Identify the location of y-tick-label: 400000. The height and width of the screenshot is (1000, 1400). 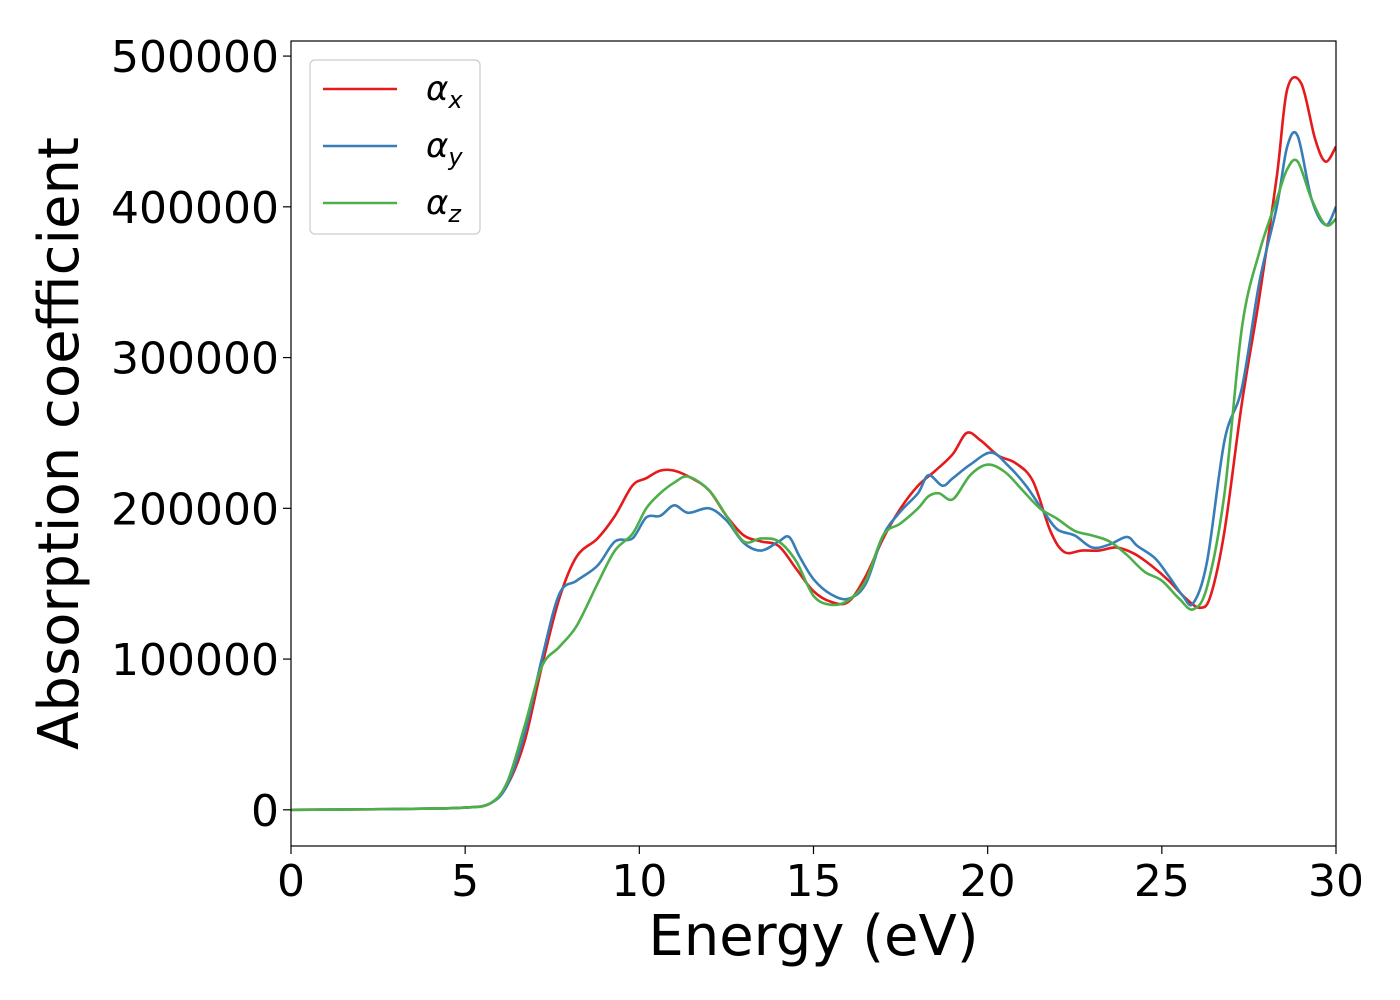
(195, 208).